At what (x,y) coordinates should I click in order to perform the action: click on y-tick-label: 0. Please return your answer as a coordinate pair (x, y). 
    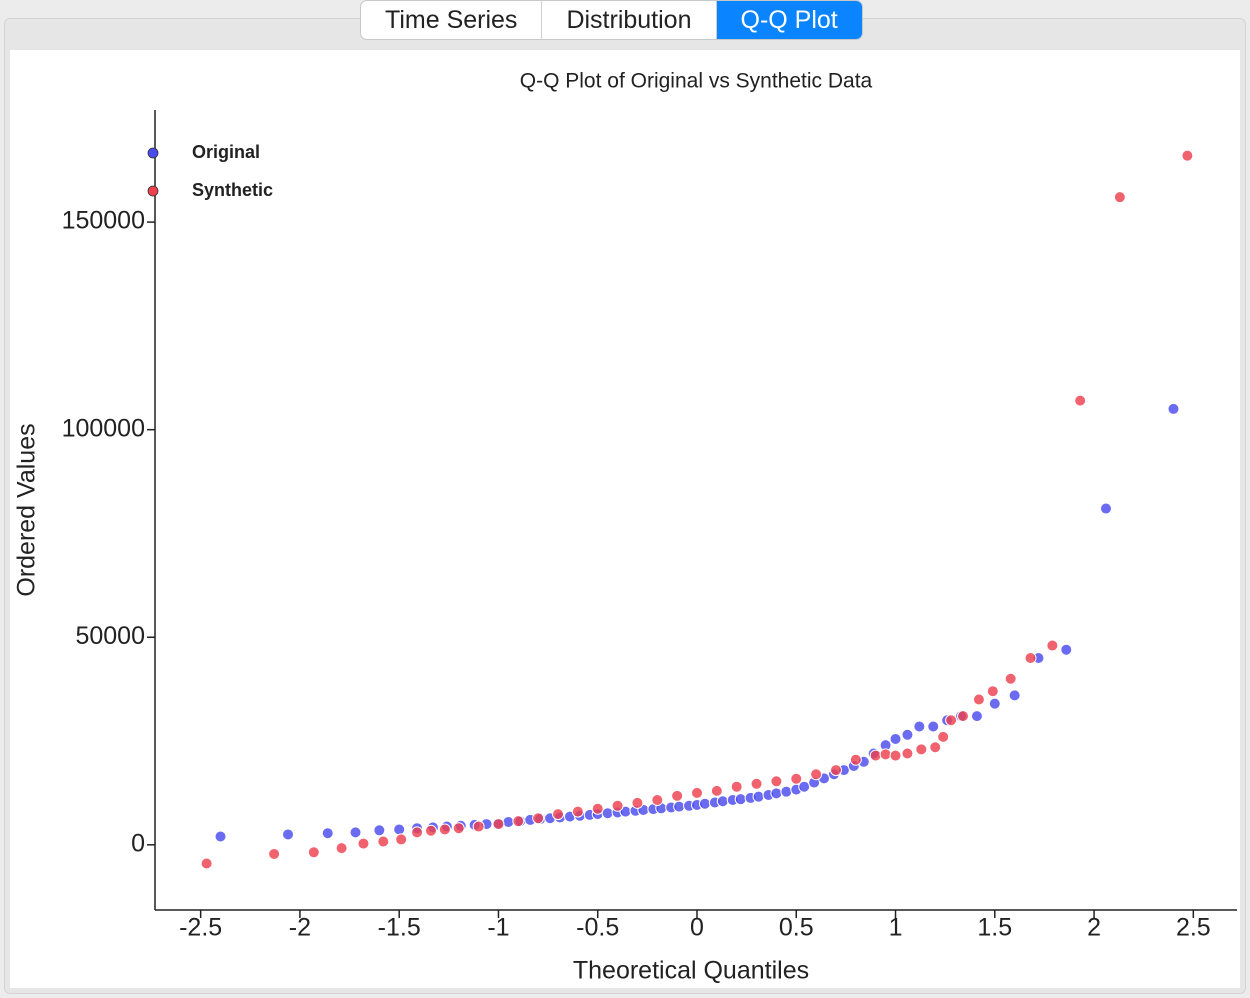
    Looking at the image, I should click on (138, 843).